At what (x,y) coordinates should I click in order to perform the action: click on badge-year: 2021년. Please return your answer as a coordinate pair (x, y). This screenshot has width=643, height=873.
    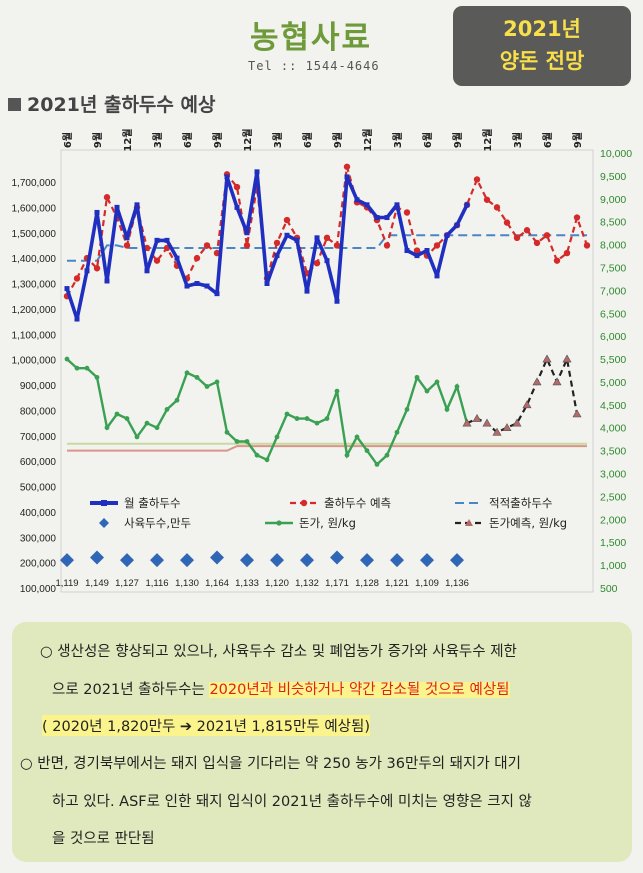
    Looking at the image, I should click on (542, 29).